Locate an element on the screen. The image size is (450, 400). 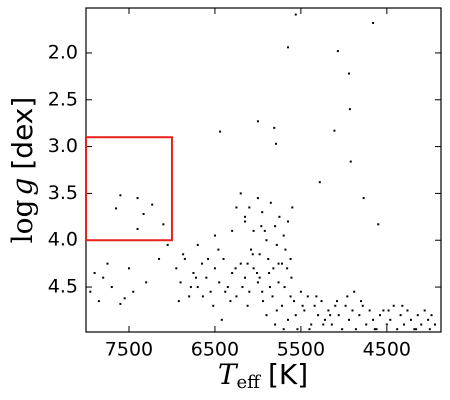
x-tick-label: 6500 is located at coordinates (215, 350).